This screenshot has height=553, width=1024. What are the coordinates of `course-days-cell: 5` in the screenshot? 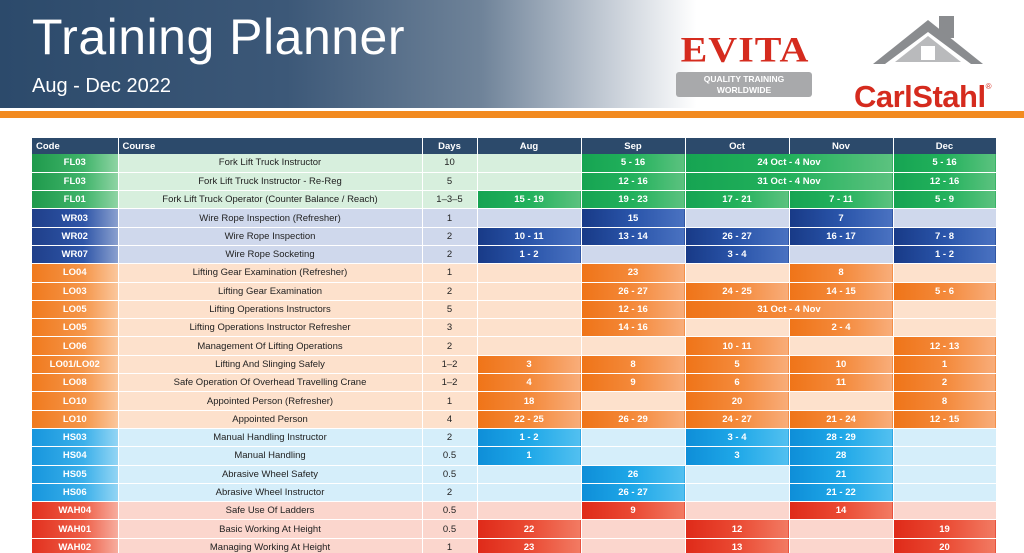 It's located at (450, 182).